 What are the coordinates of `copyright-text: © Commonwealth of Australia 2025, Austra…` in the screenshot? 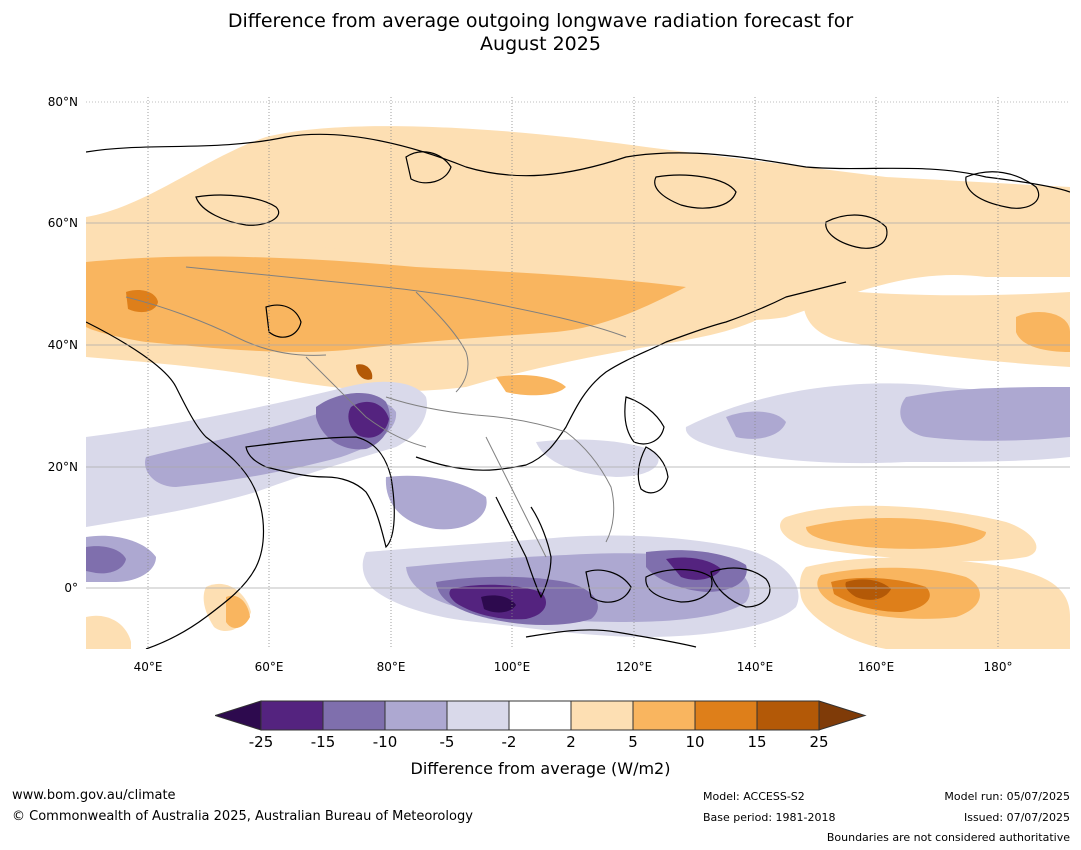 It's located at (242, 816).